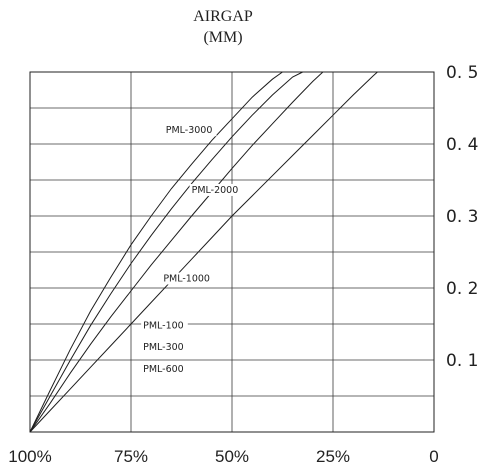  I want to click on y-tick-label: 0. 2, so click(462, 289).